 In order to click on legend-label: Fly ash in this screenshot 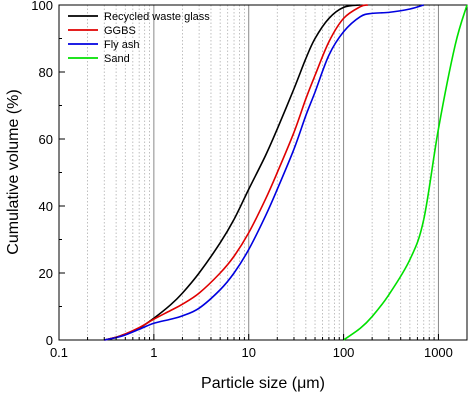, I will do `click(121, 45)`.